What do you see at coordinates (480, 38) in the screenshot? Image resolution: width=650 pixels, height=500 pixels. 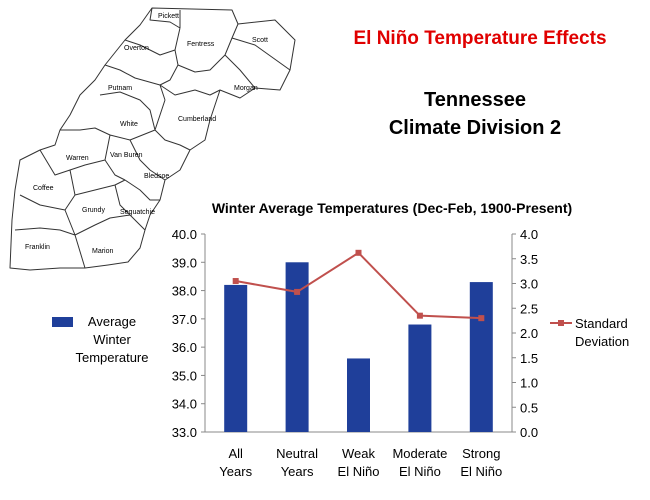 I see `page-title: El Niño Temperature Effects` at bounding box center [480, 38].